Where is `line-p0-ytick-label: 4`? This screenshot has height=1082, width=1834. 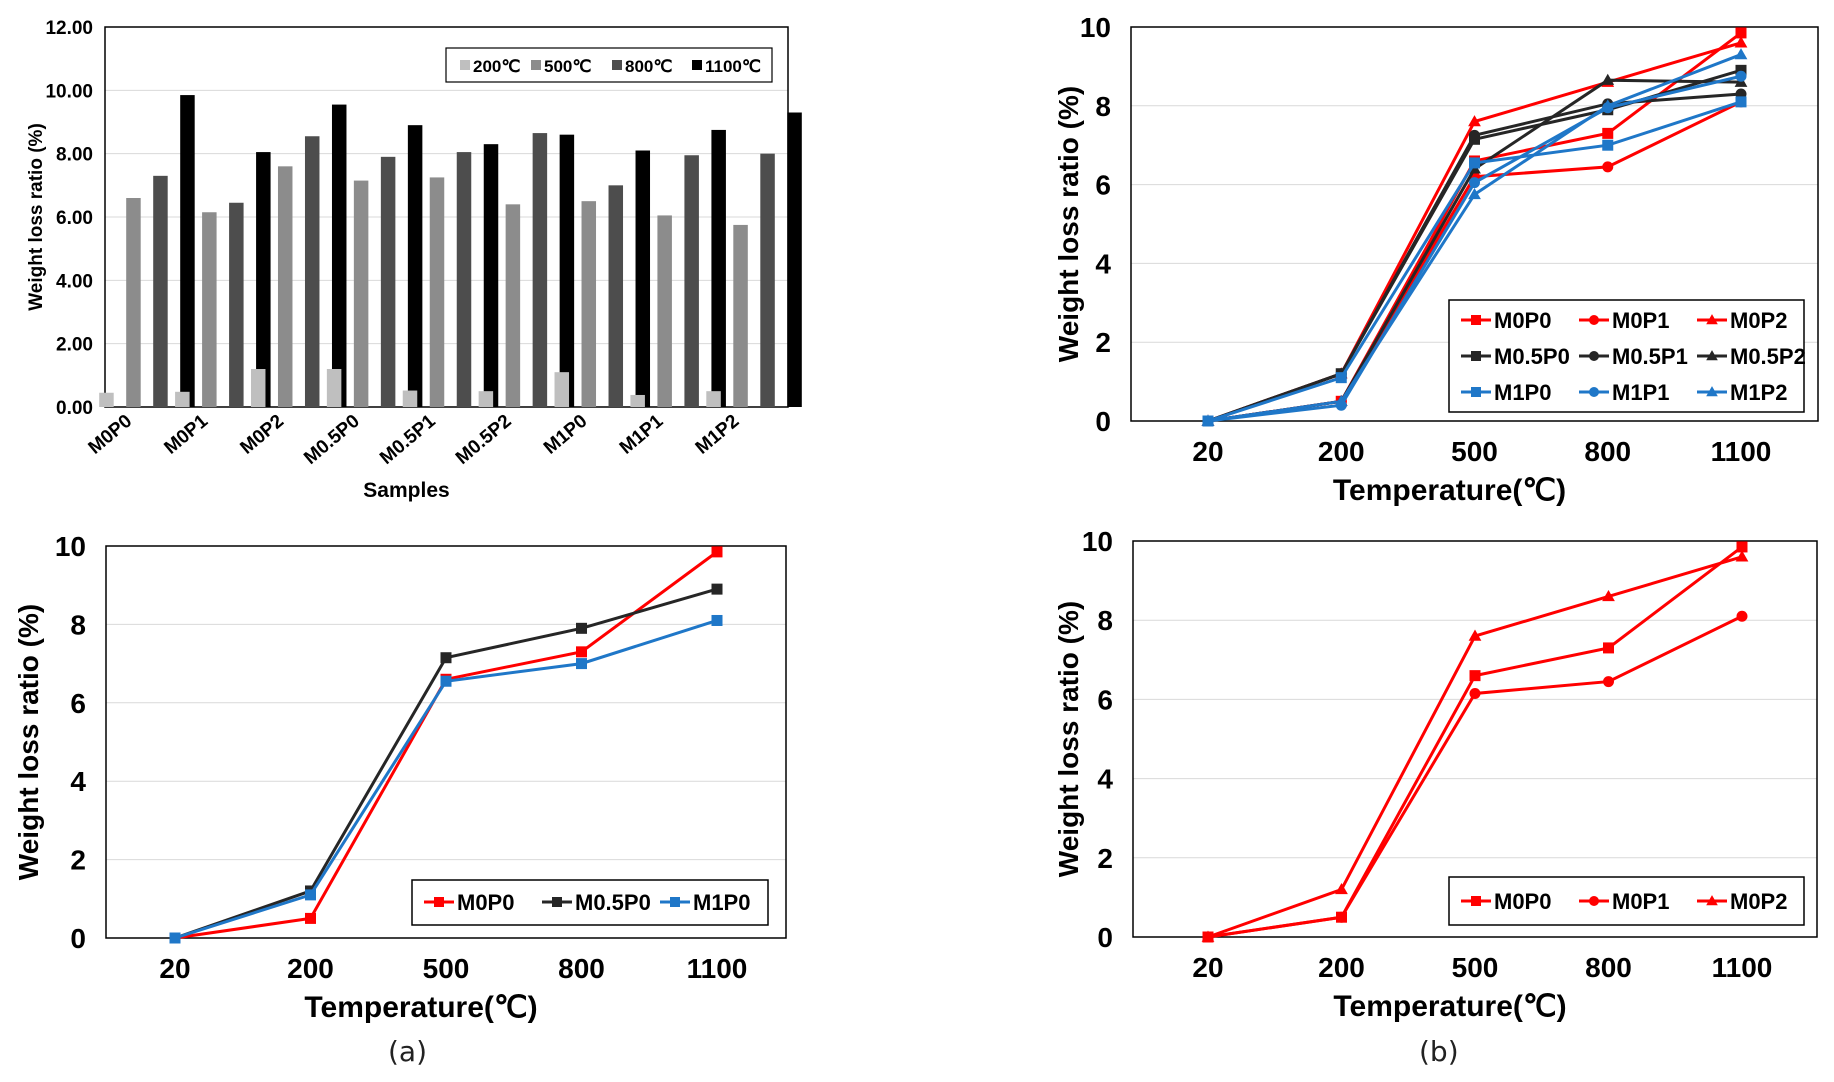
line-p0-ytick-label: 4 is located at coordinates (78, 781).